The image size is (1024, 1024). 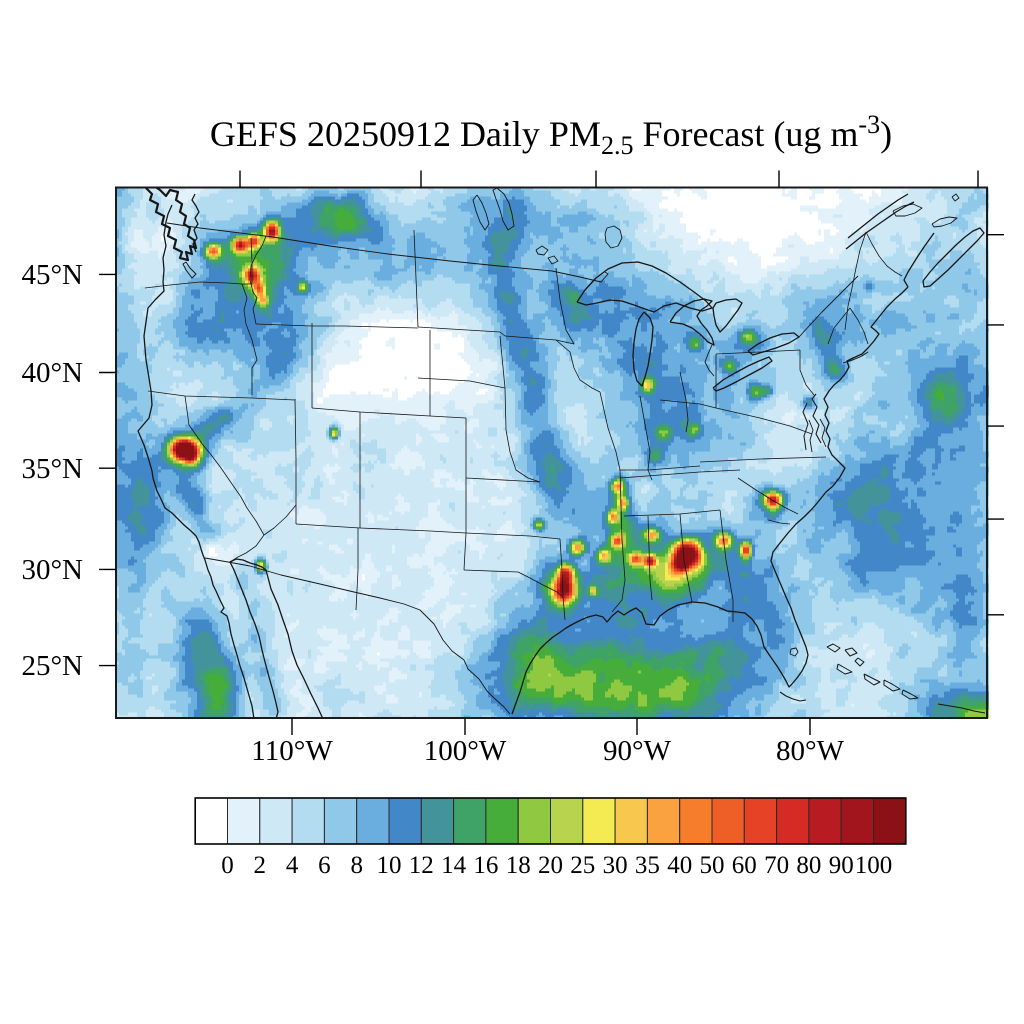 I want to click on svg-text: 50, so click(x=712, y=865).